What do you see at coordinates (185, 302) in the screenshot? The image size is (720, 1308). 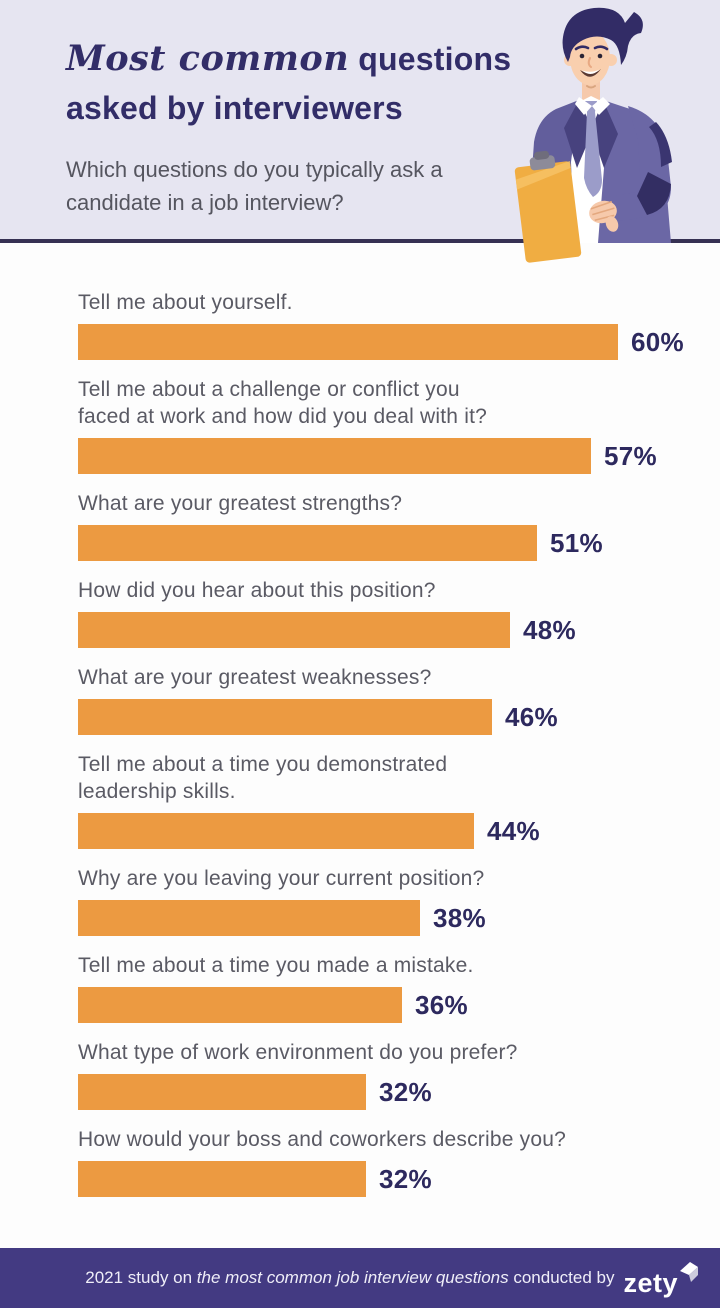 I see `question-label: Tell me about yourself.` at bounding box center [185, 302].